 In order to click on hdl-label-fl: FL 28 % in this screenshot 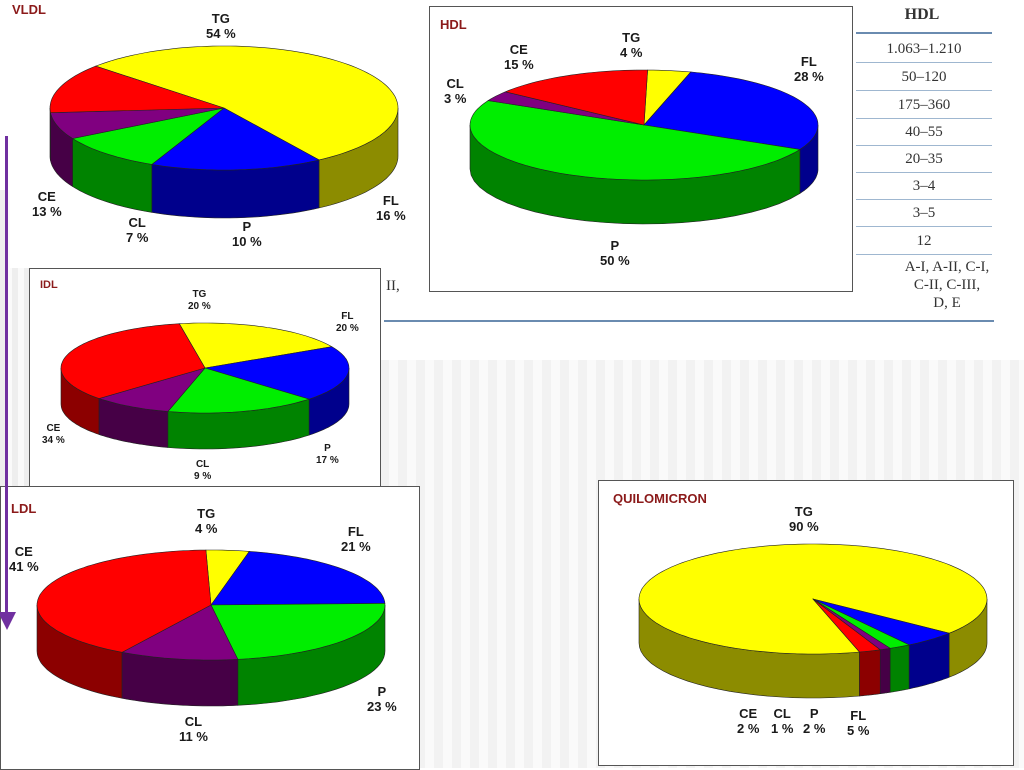, I will do `click(809, 69)`.